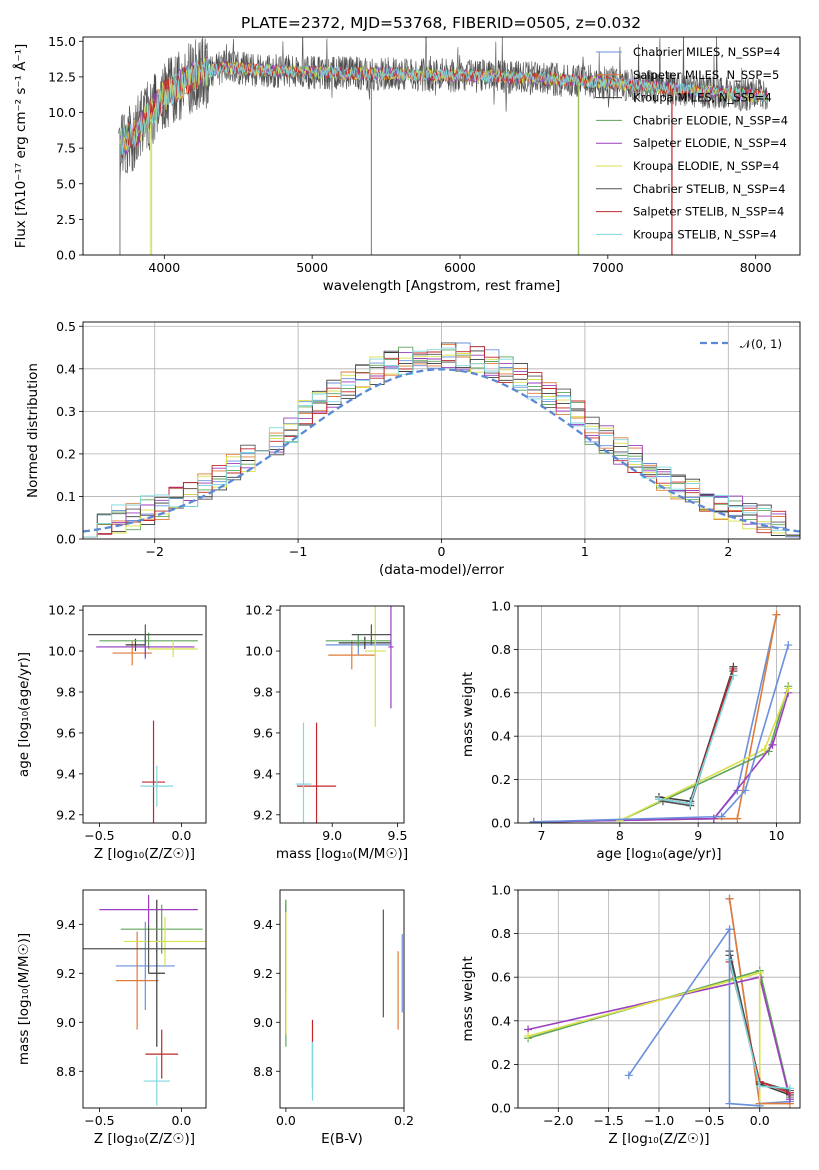 The height and width of the screenshot is (1170, 819). What do you see at coordinates (698, 835) in the screenshot?
I see `x-tick-label: 9` at bounding box center [698, 835].